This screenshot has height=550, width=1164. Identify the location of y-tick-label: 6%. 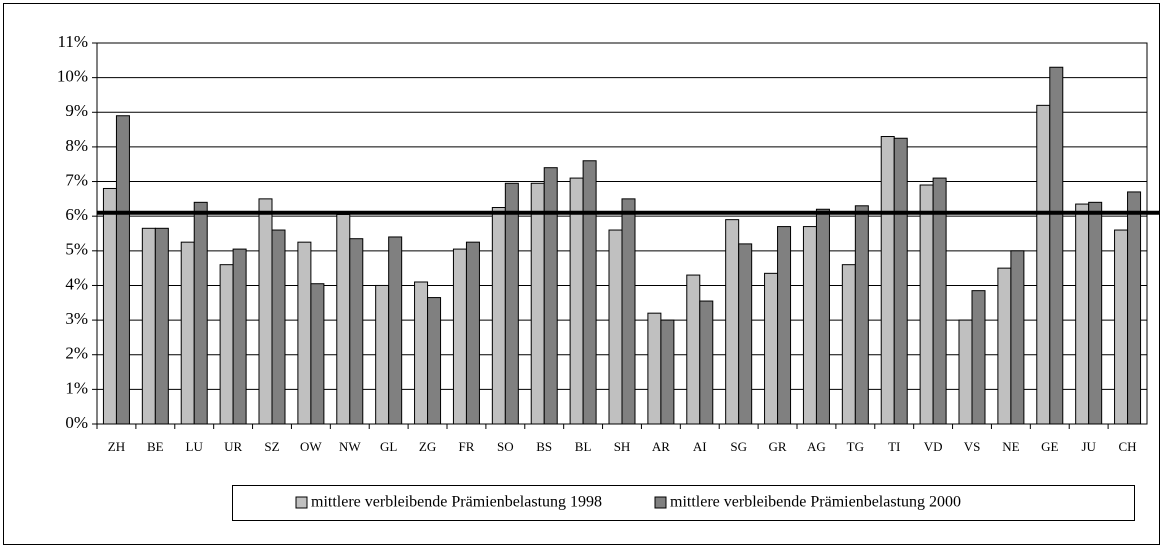
(76, 214).